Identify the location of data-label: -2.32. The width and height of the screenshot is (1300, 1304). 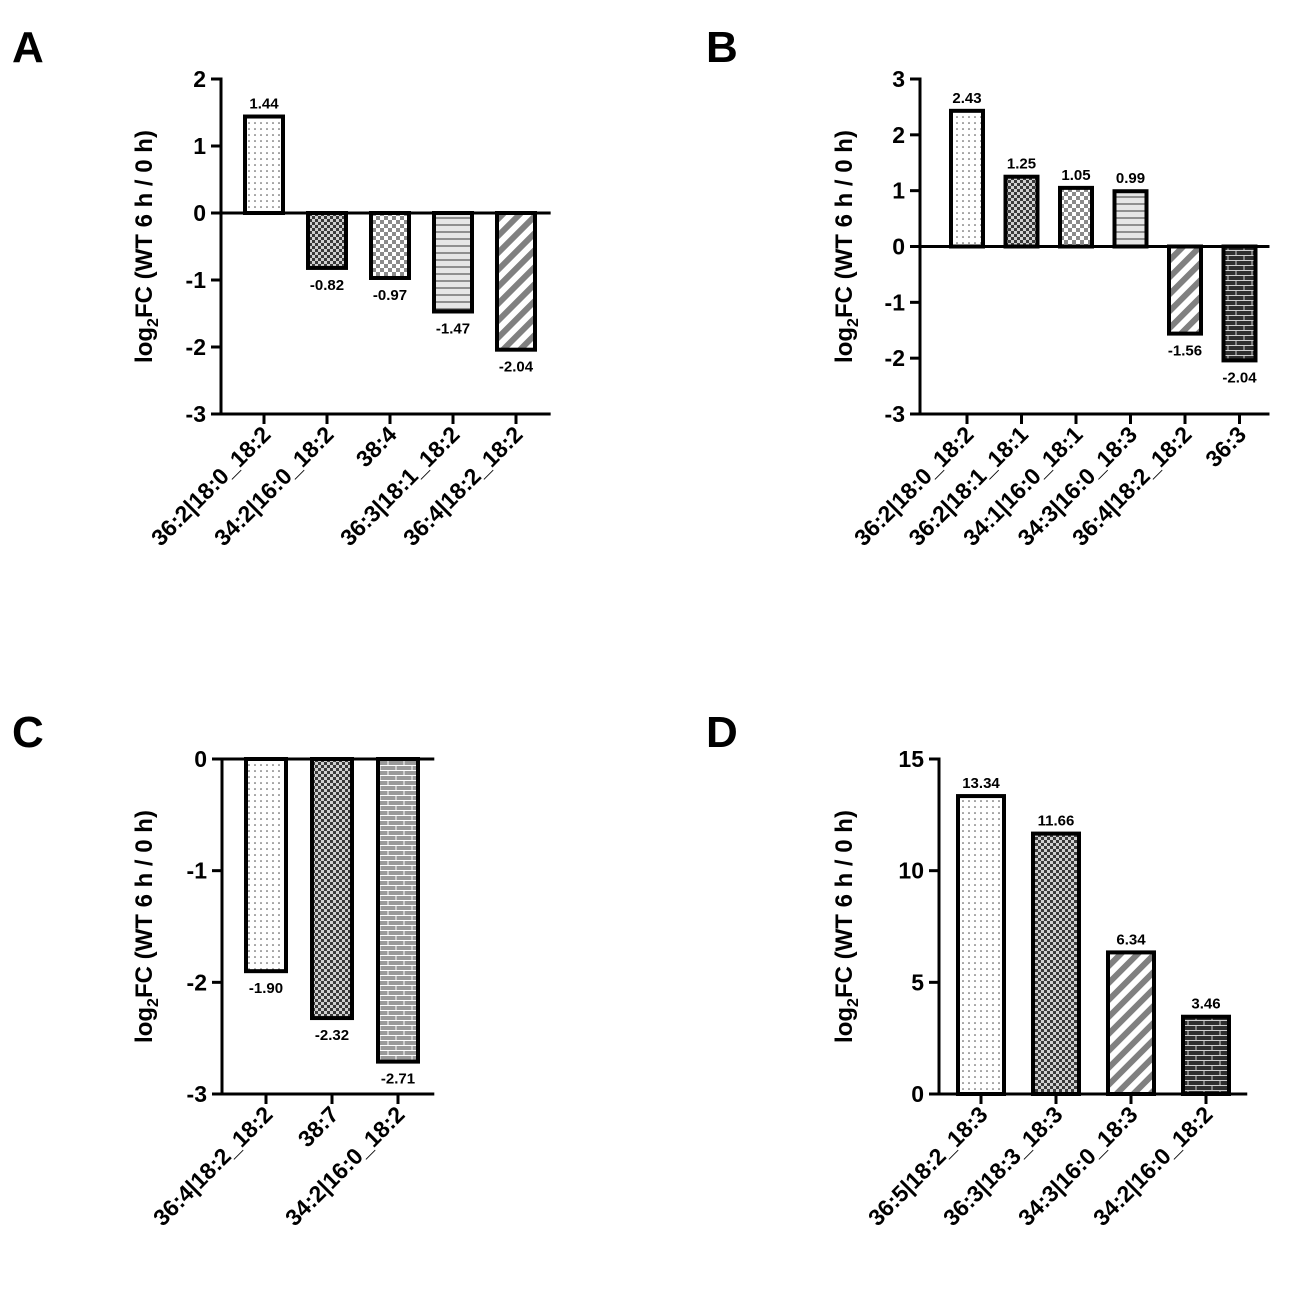
(332, 1035).